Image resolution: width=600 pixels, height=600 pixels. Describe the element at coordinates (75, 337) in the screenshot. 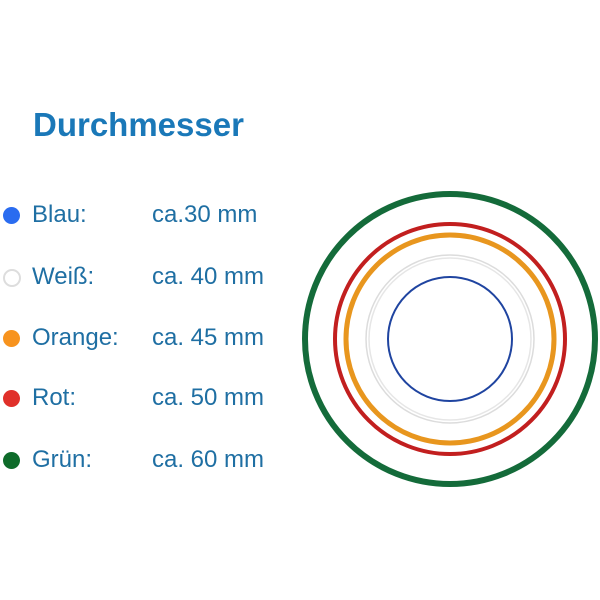

I see `legend-label: Orange:` at that location.